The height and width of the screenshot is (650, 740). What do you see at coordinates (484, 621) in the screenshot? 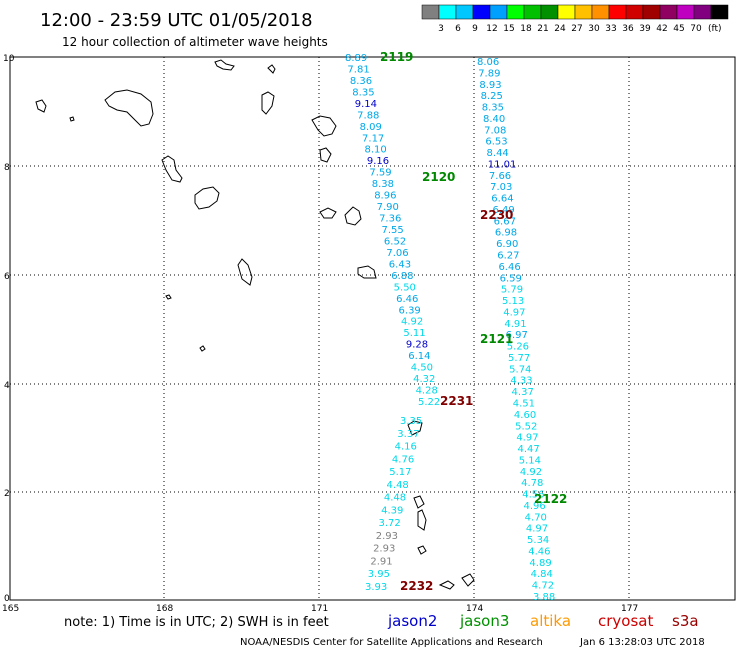
I see `satellite-legend-item: jason3` at bounding box center [484, 621].